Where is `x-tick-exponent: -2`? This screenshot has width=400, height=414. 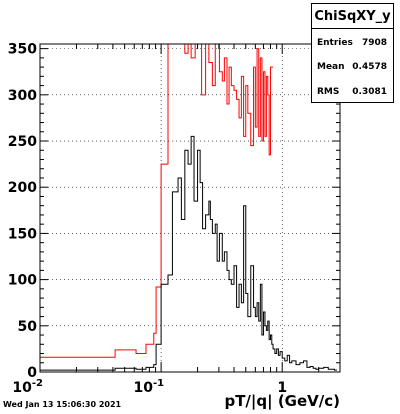
x-tick-exponent: -2 is located at coordinates (37, 383).